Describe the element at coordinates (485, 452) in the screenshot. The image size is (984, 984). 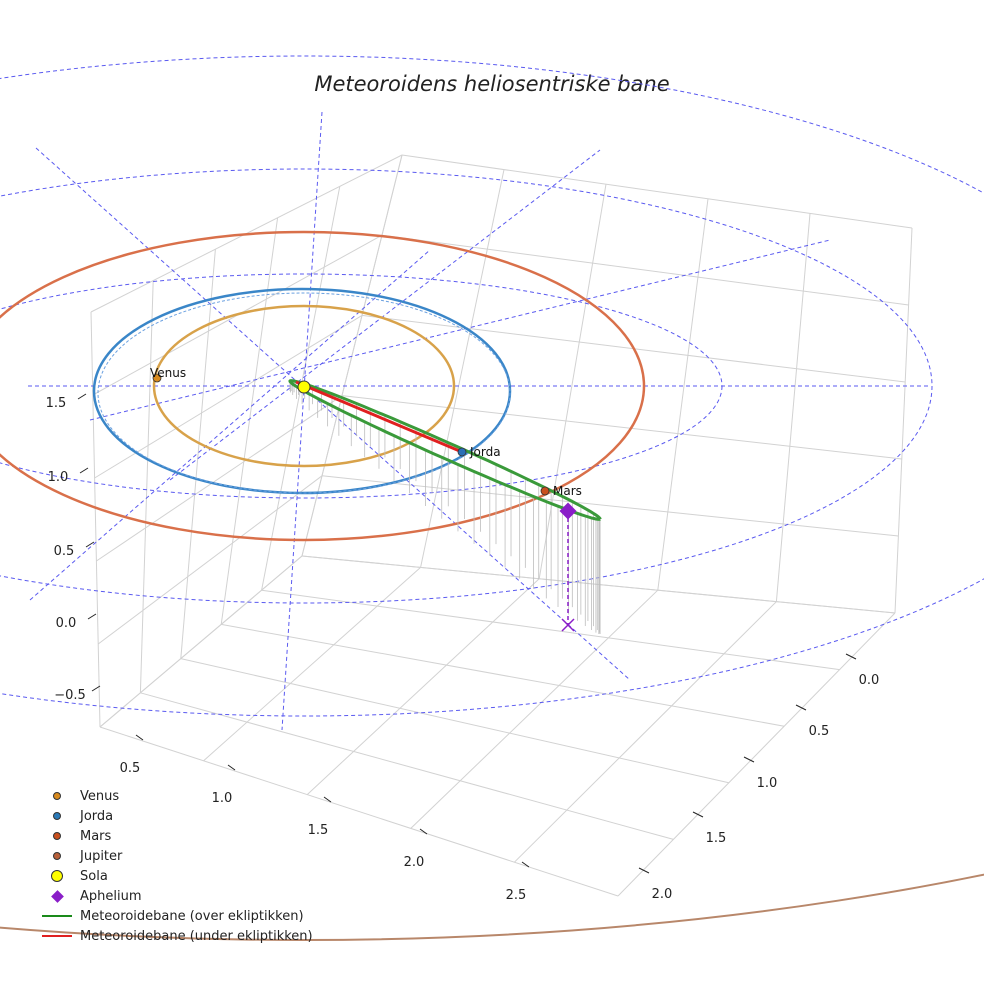
I see `planet-label-jorda: Jorda` at that location.